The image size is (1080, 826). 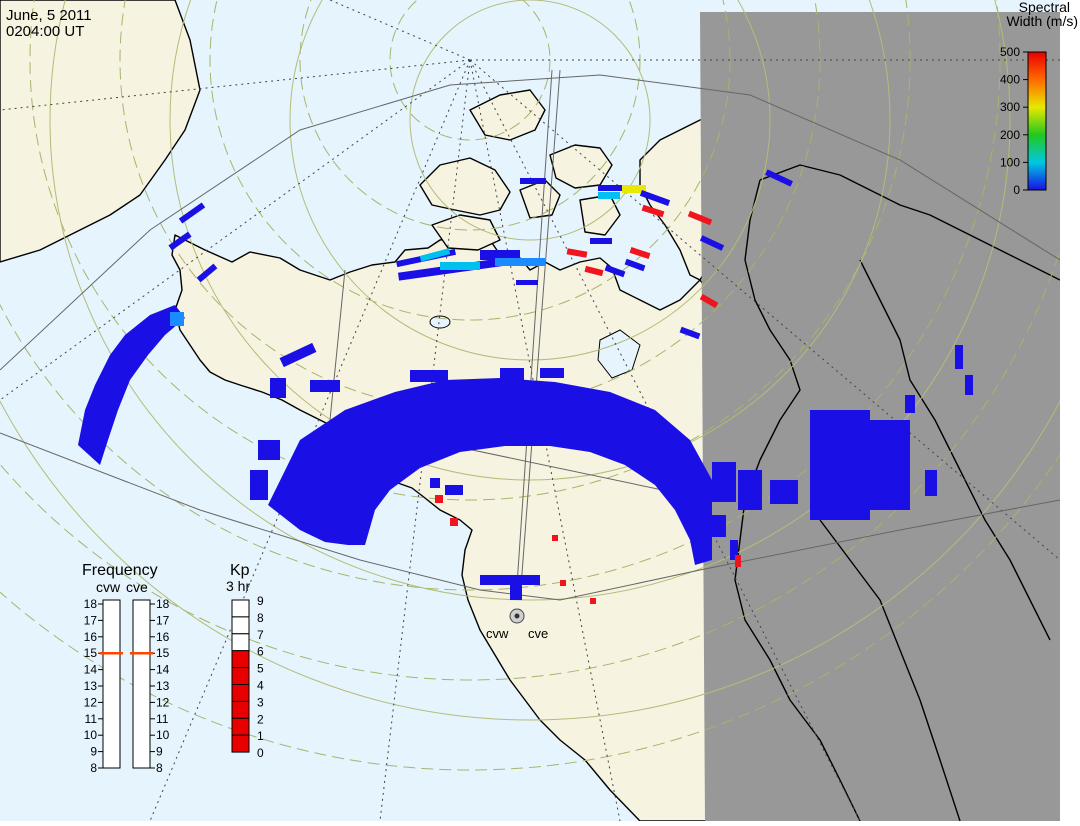 I want to click on frequency-scale-right: 18, so click(x=163, y=604).